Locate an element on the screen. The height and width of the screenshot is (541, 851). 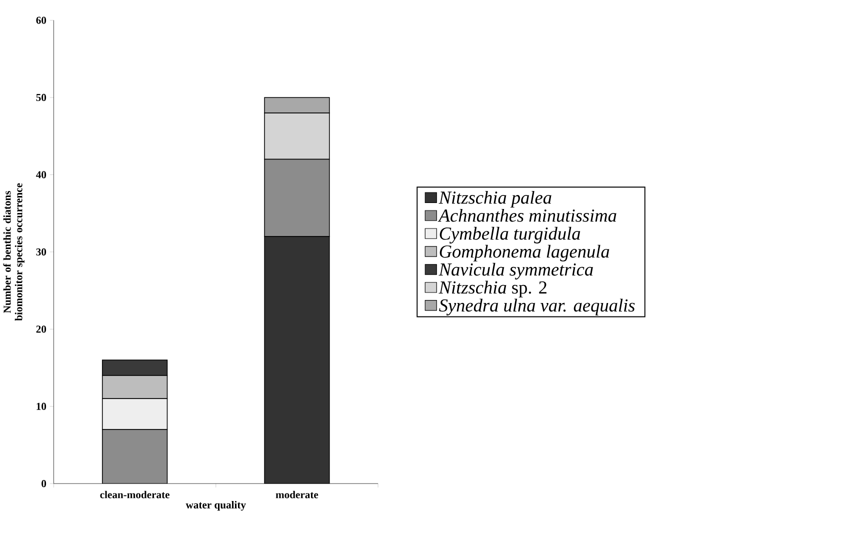
legend-label: Synedra ulna var. aequalis is located at coordinates (537, 307).